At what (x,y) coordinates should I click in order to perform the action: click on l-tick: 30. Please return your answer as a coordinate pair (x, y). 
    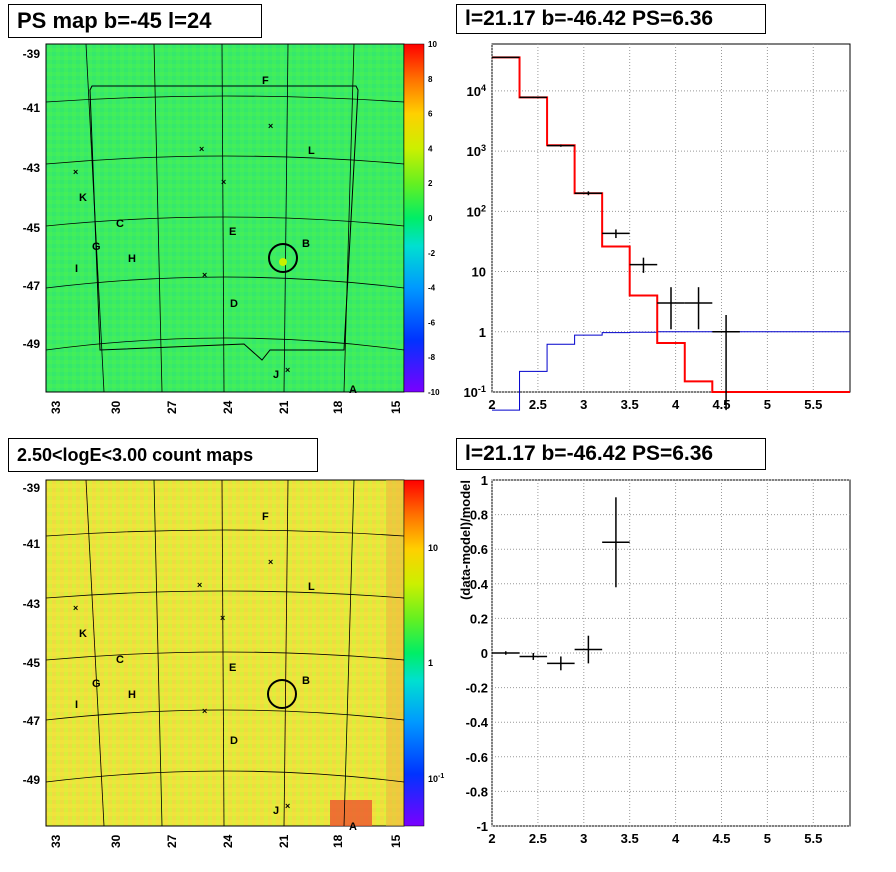
    Looking at the image, I should click on (116, 407).